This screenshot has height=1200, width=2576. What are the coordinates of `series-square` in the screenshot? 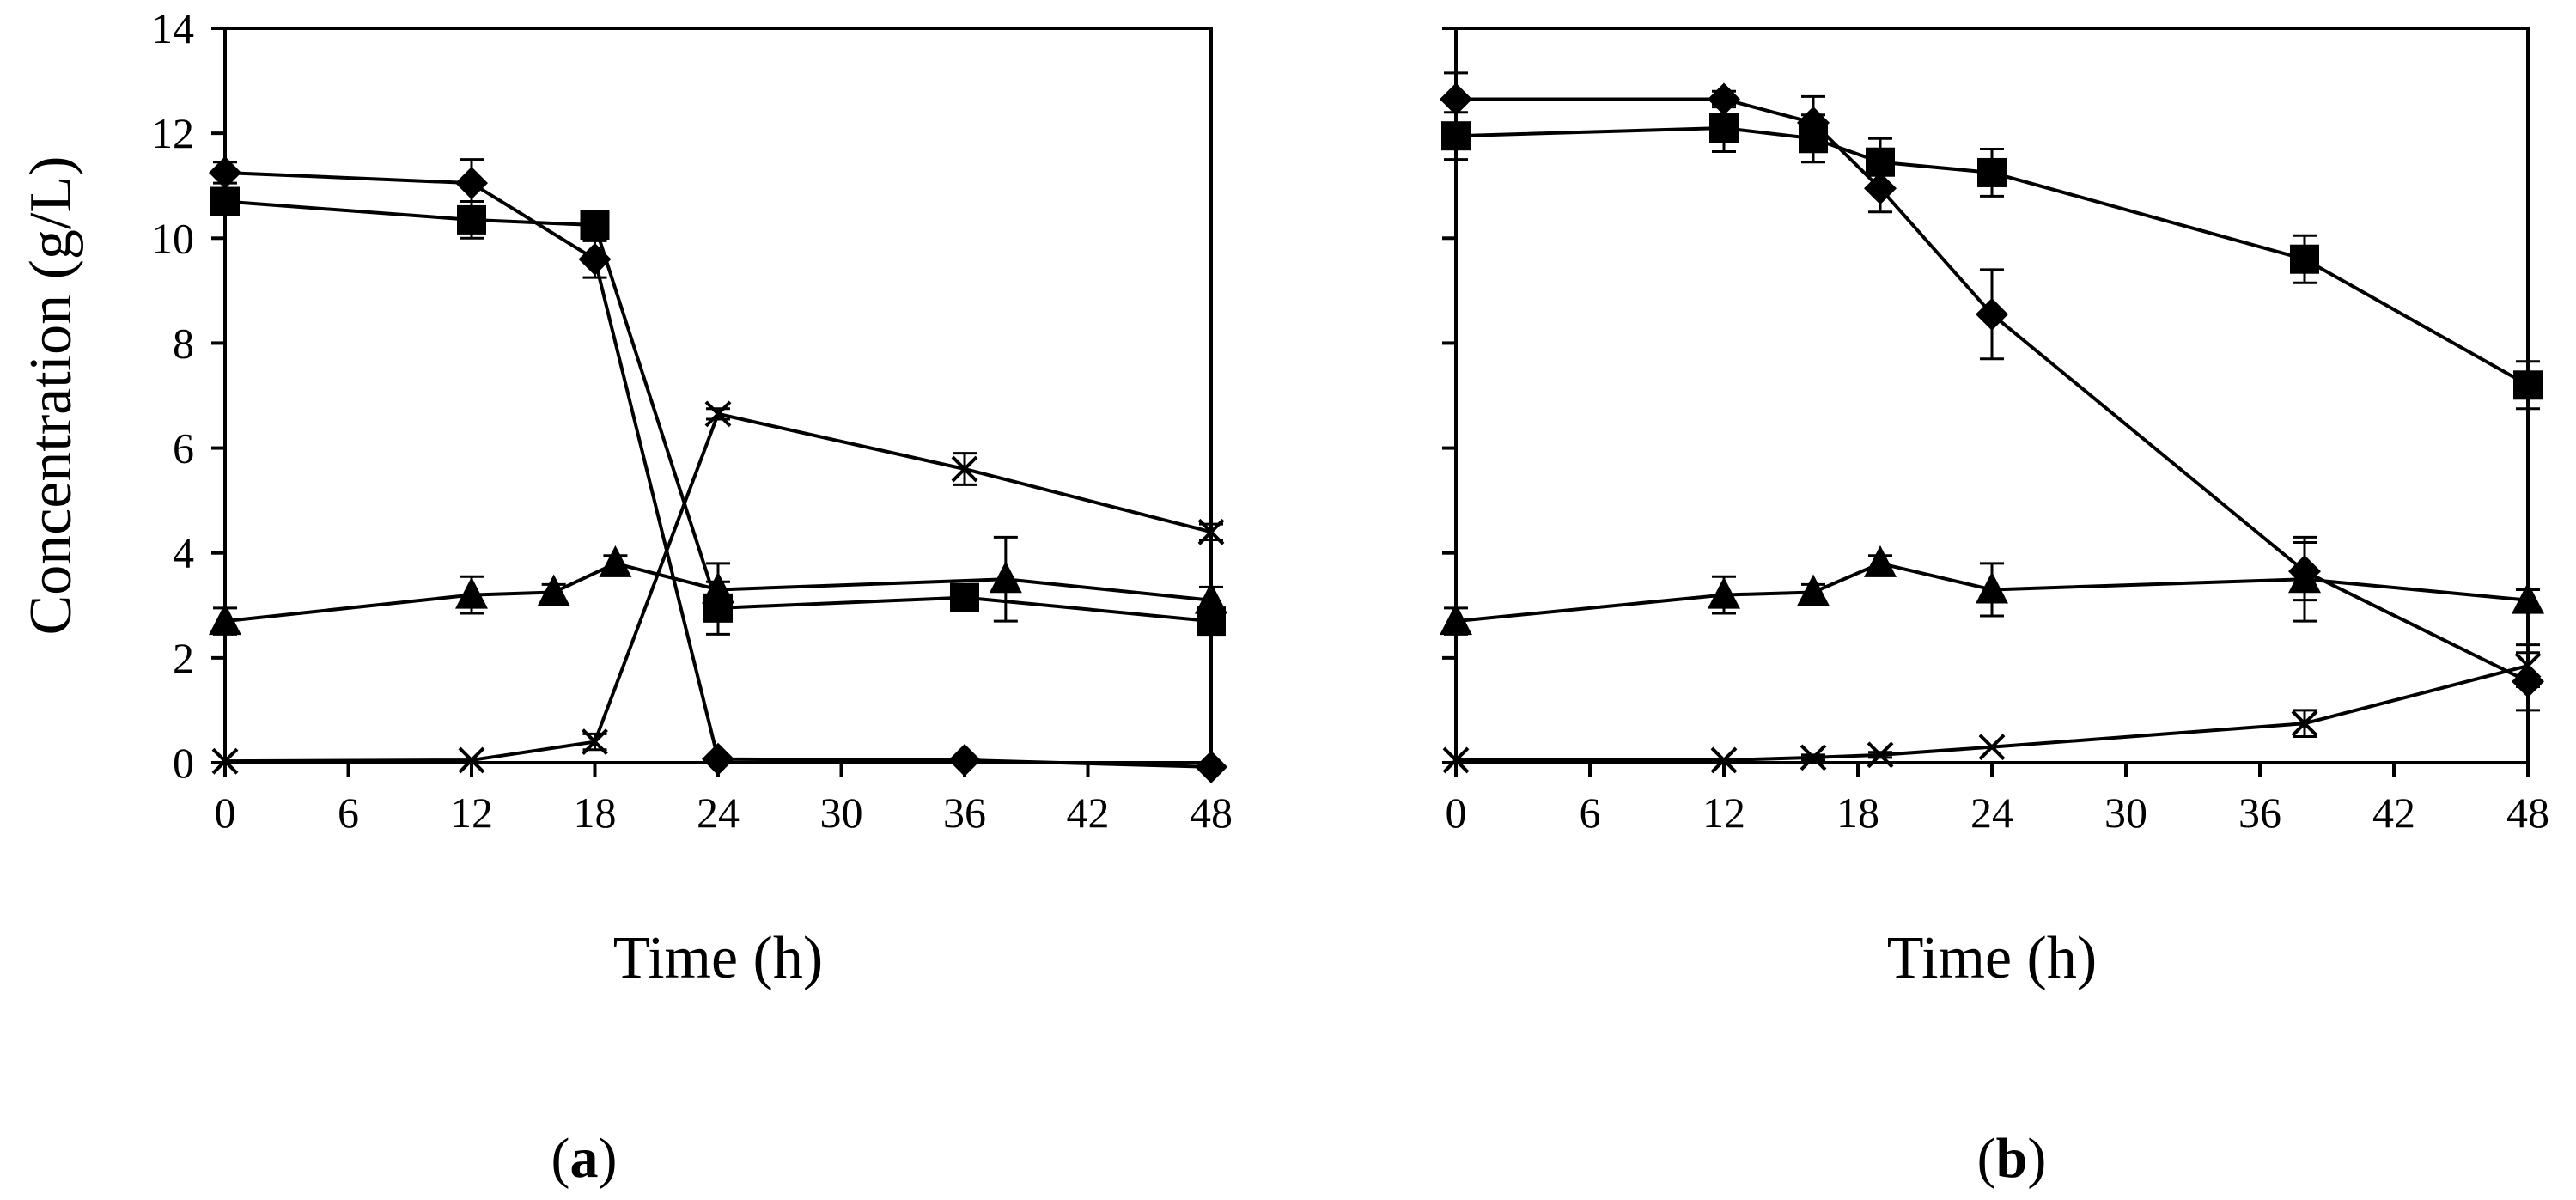 It's located at (1992, 257).